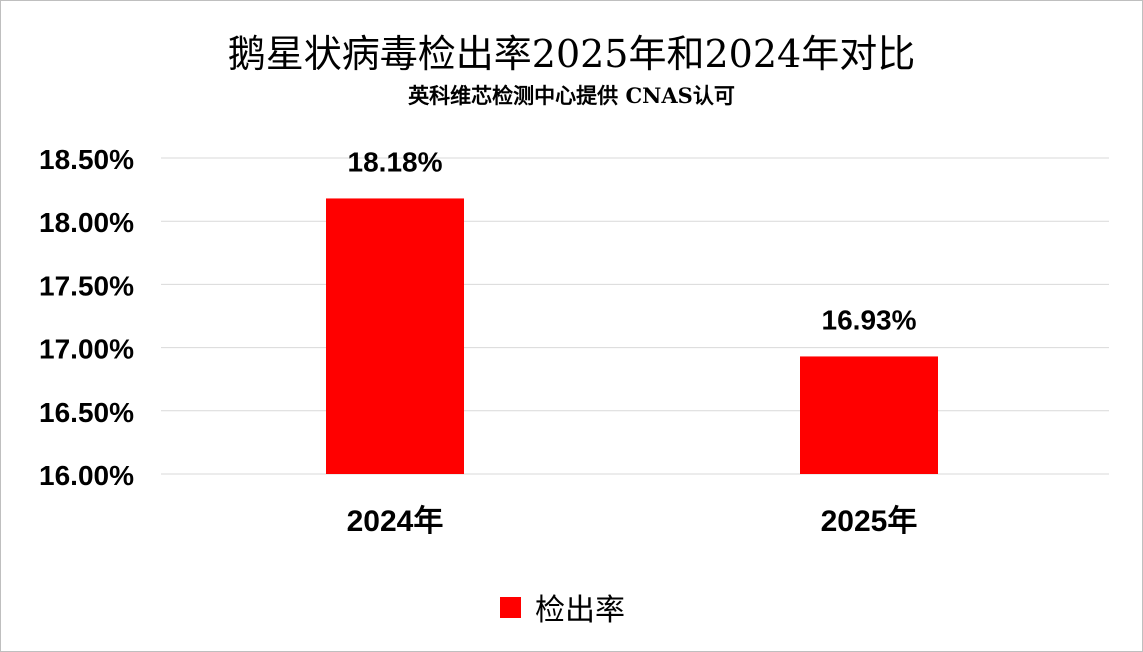 This screenshot has height=652, width=1143. Describe the element at coordinates (510, 607) in the screenshot. I see `legend-swatch` at that location.